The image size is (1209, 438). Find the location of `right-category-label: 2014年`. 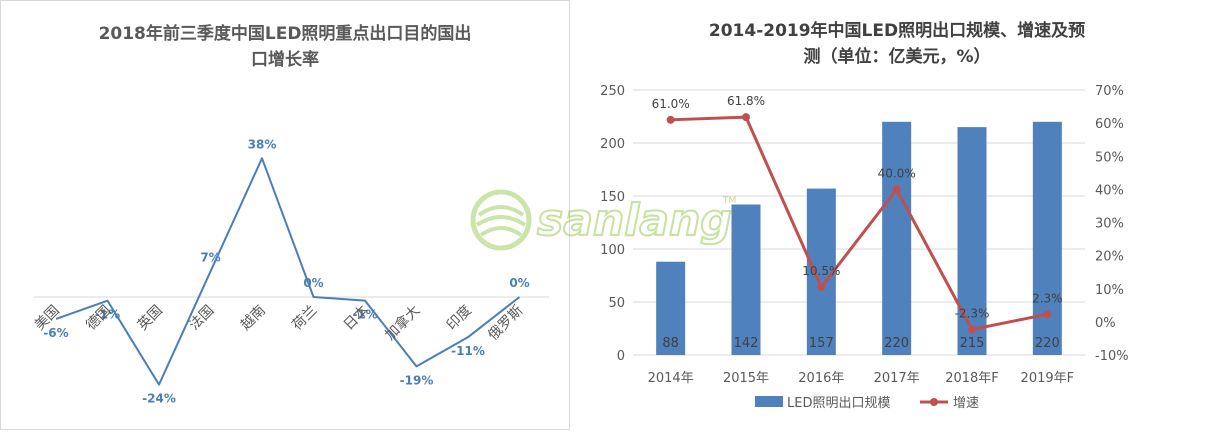

right-category-label: 2014年 is located at coordinates (671, 378).